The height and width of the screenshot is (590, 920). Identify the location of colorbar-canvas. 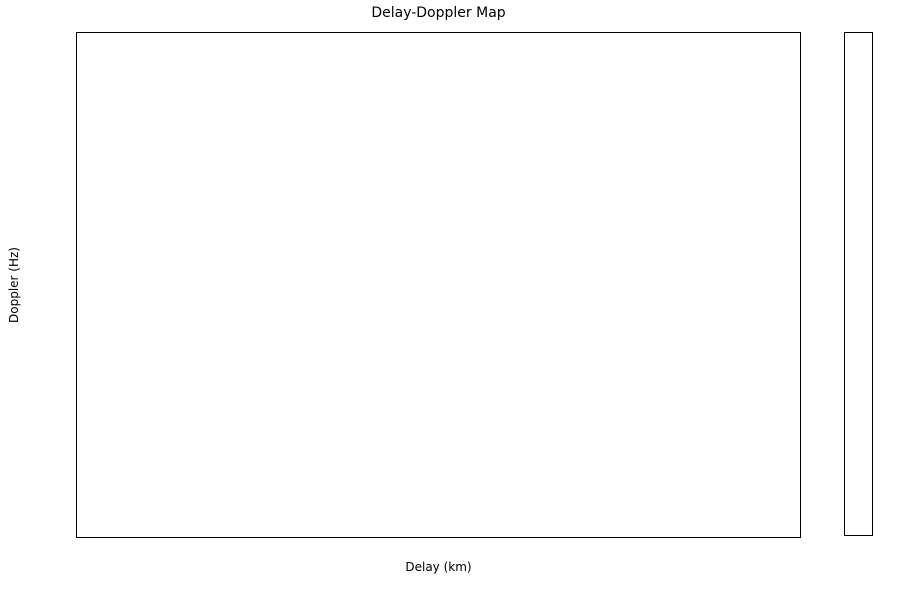
(858, 284).